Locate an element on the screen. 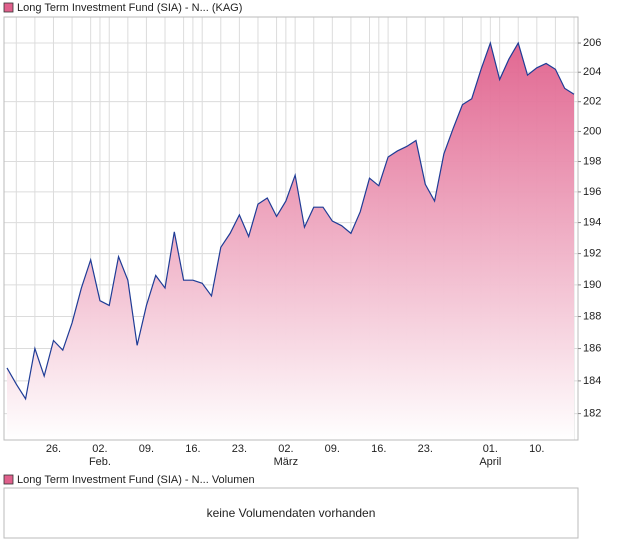 The height and width of the screenshot is (546, 620). volume-message: keine Volumendaten vorhanden is located at coordinates (291, 513).